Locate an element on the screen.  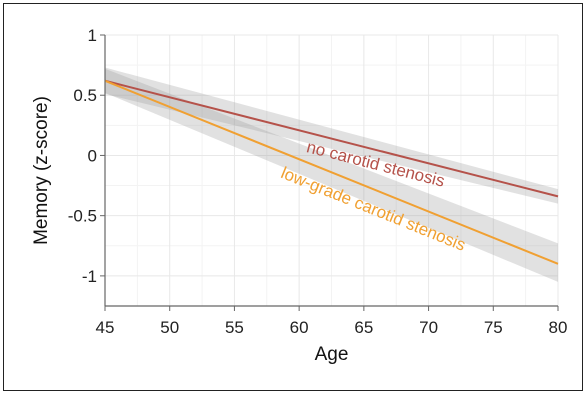
x-tick-label: 60 is located at coordinates (299, 327).